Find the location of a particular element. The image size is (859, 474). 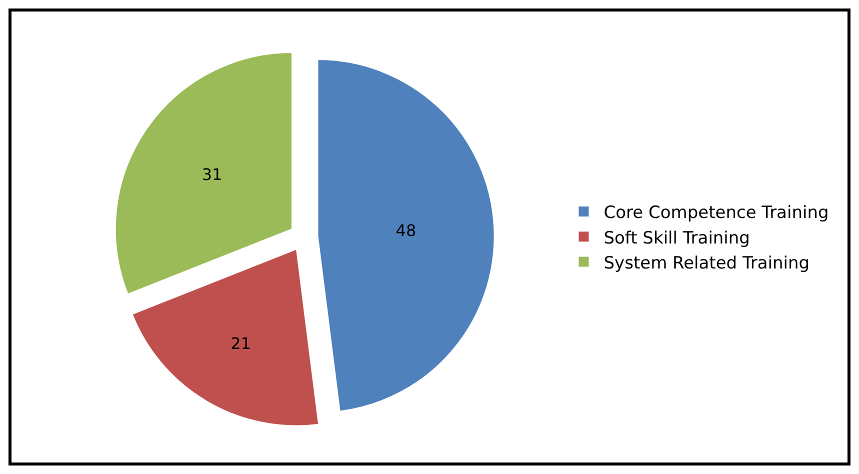

data-label: 21 is located at coordinates (240, 343).